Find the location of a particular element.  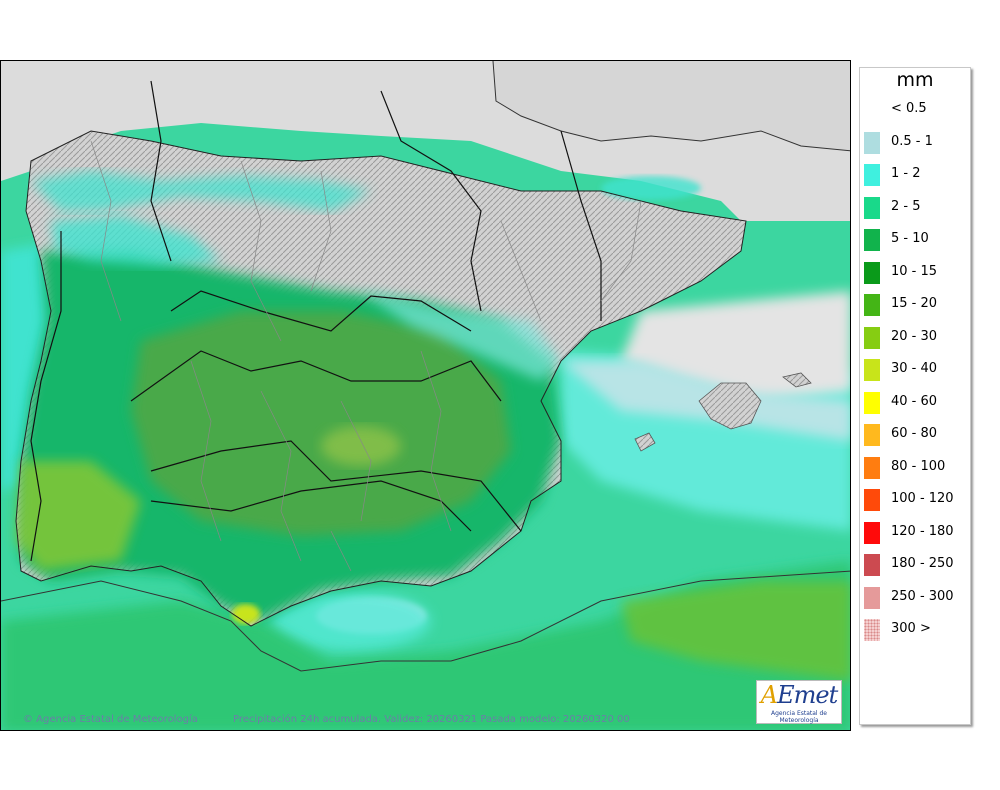

legend-item: 300 > is located at coordinates (915, 630).